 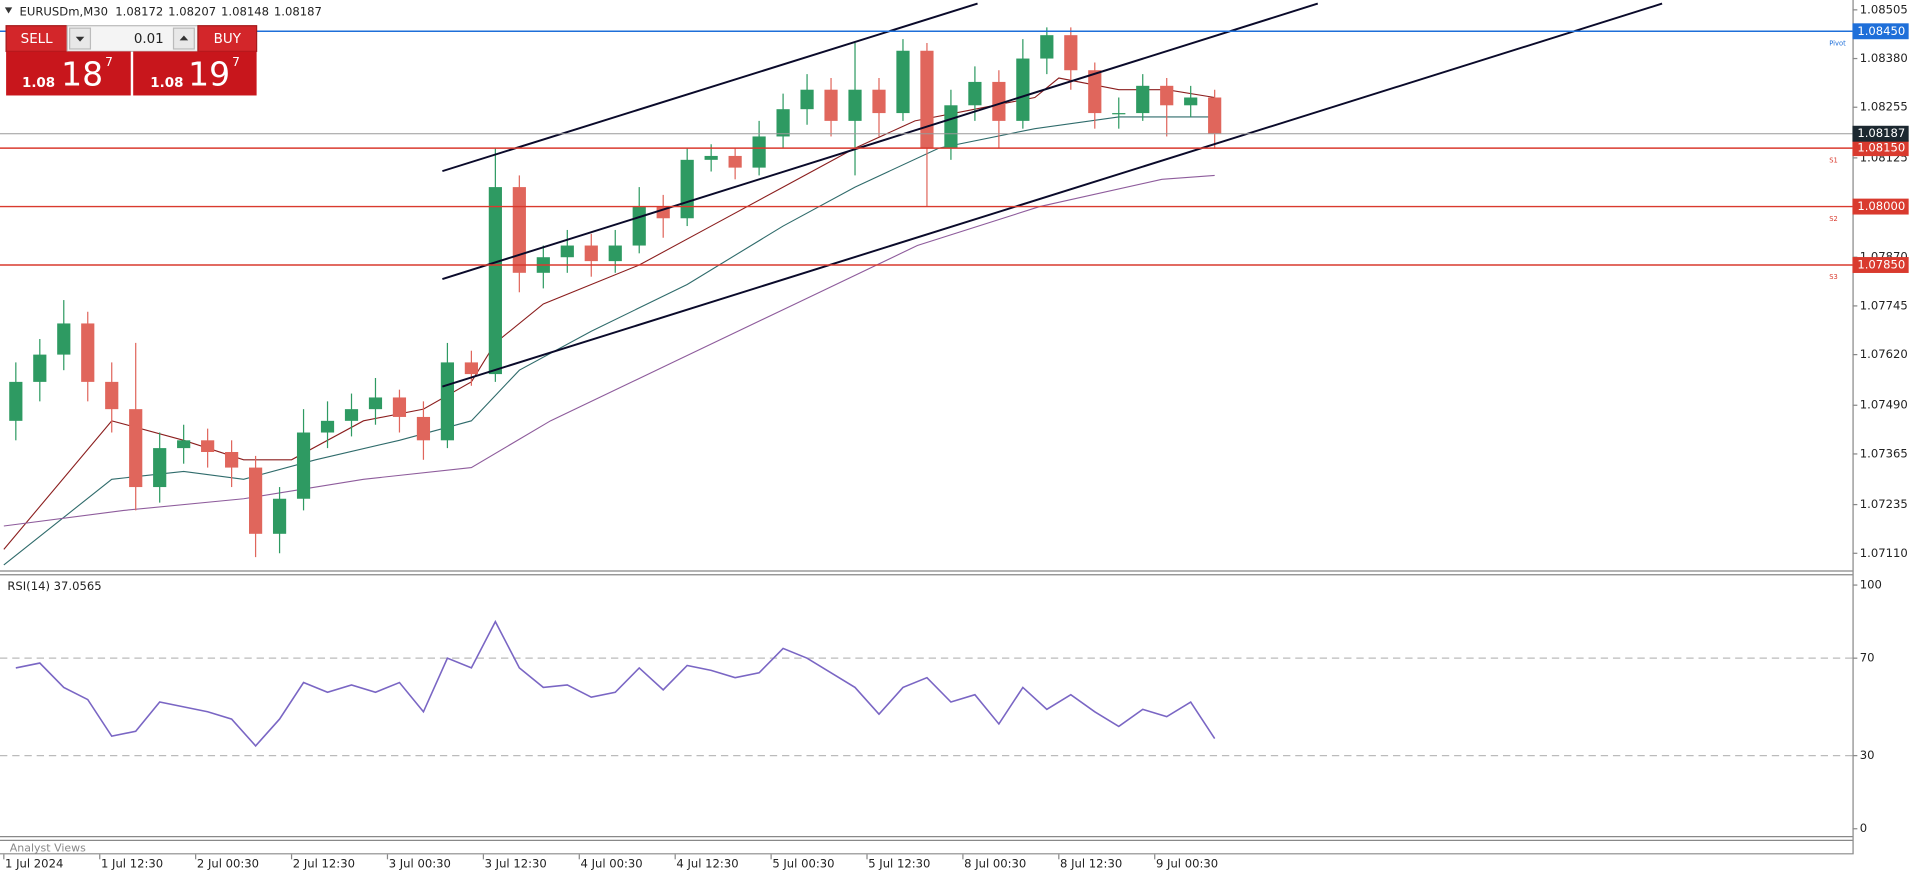 What do you see at coordinates (245, 12) in the screenshot?
I see `ohlc-value: 1.08148` at bounding box center [245, 12].